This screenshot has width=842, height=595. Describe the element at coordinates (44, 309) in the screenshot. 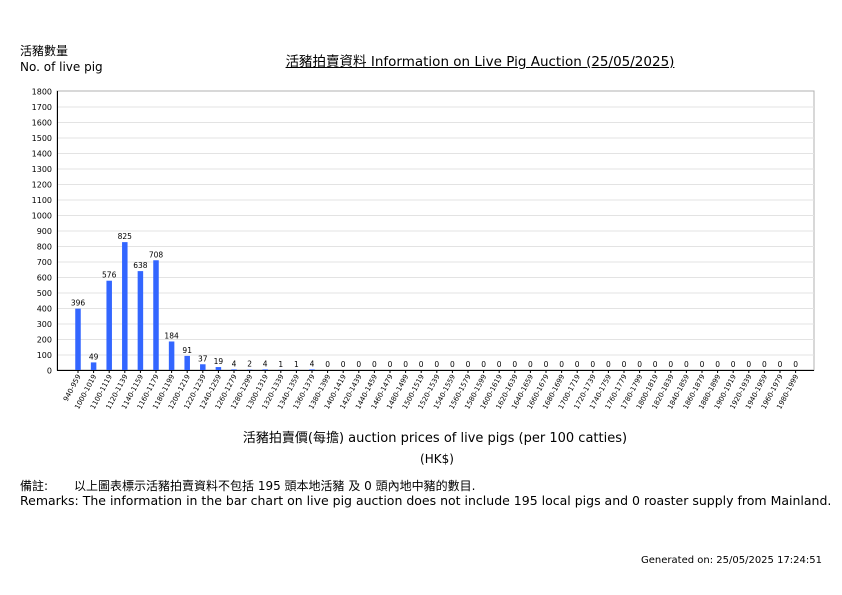

I see `y-tick-label: 400` at that location.